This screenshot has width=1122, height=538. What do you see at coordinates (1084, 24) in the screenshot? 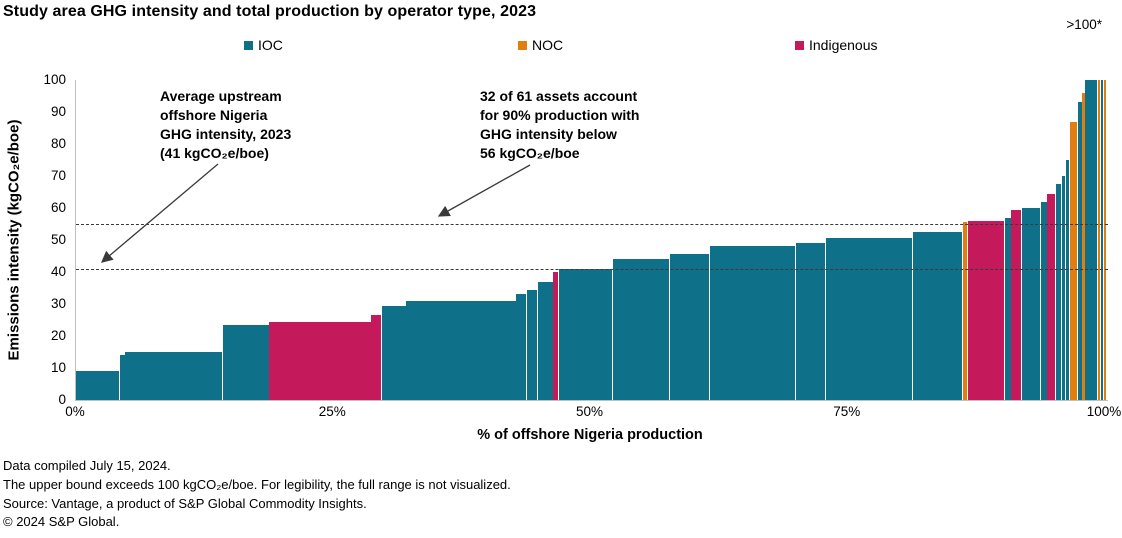
I see `over-range-note: >100*` at bounding box center [1084, 24].